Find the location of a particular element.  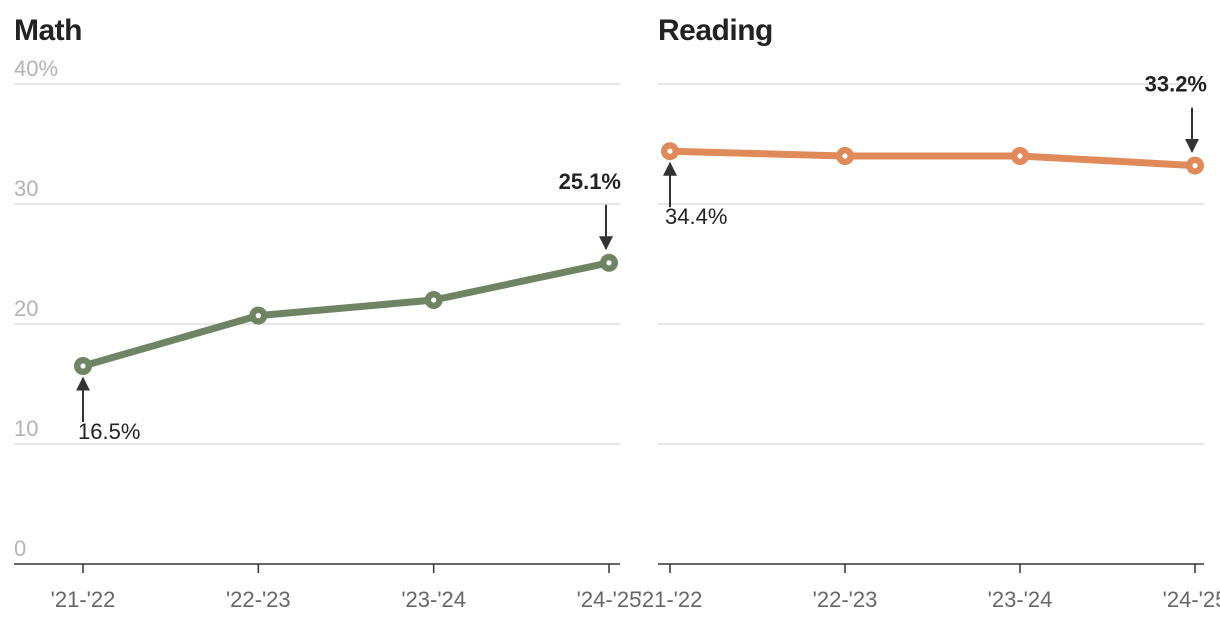

math-title: Math is located at coordinates (48, 30).